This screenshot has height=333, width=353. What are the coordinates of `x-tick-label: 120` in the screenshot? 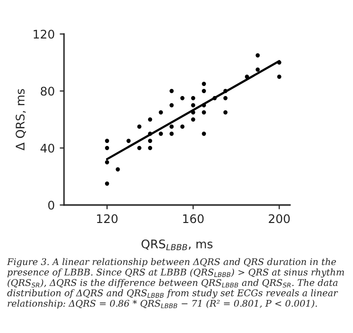 It's located at (107, 219).